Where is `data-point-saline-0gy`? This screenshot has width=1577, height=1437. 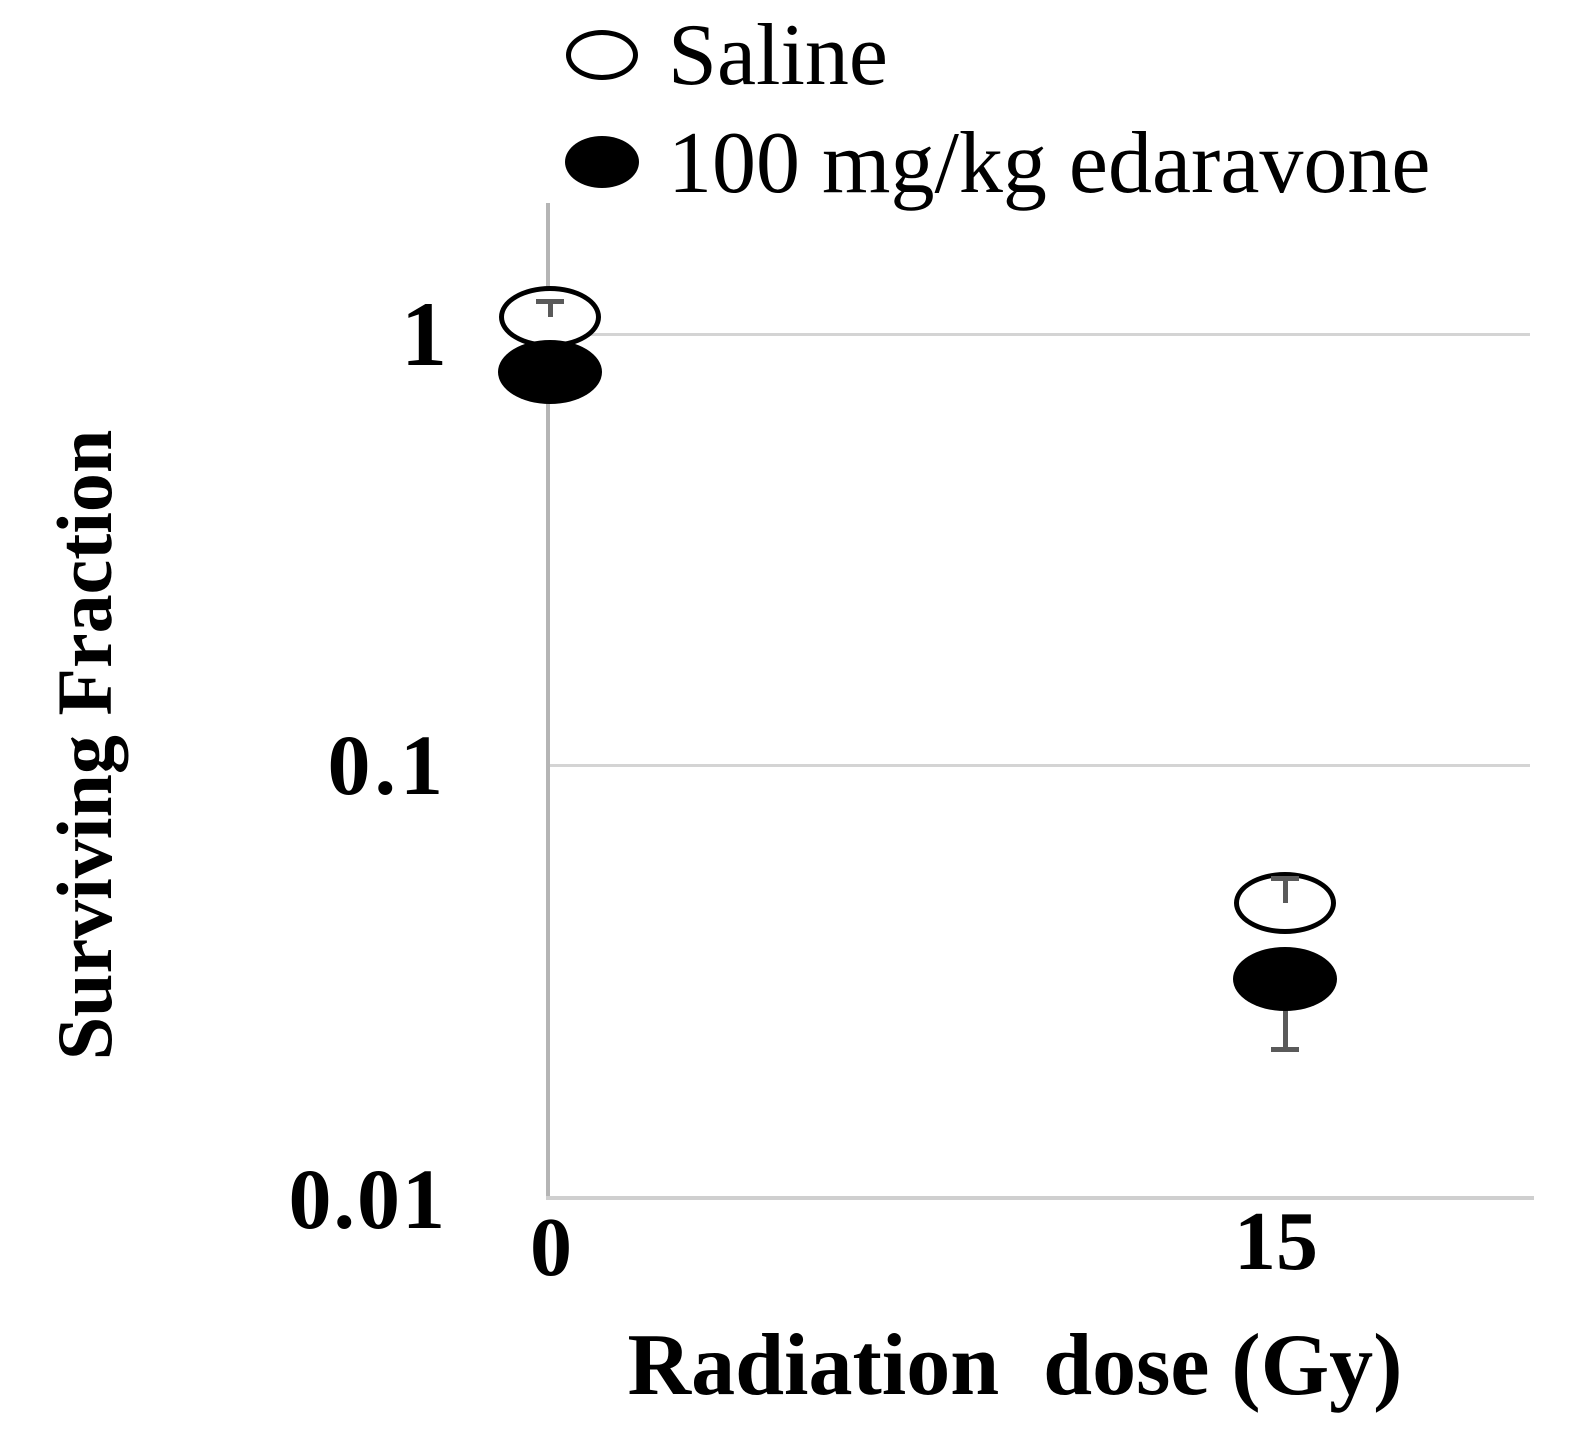 data-point-saline-0gy is located at coordinates (550, 317).